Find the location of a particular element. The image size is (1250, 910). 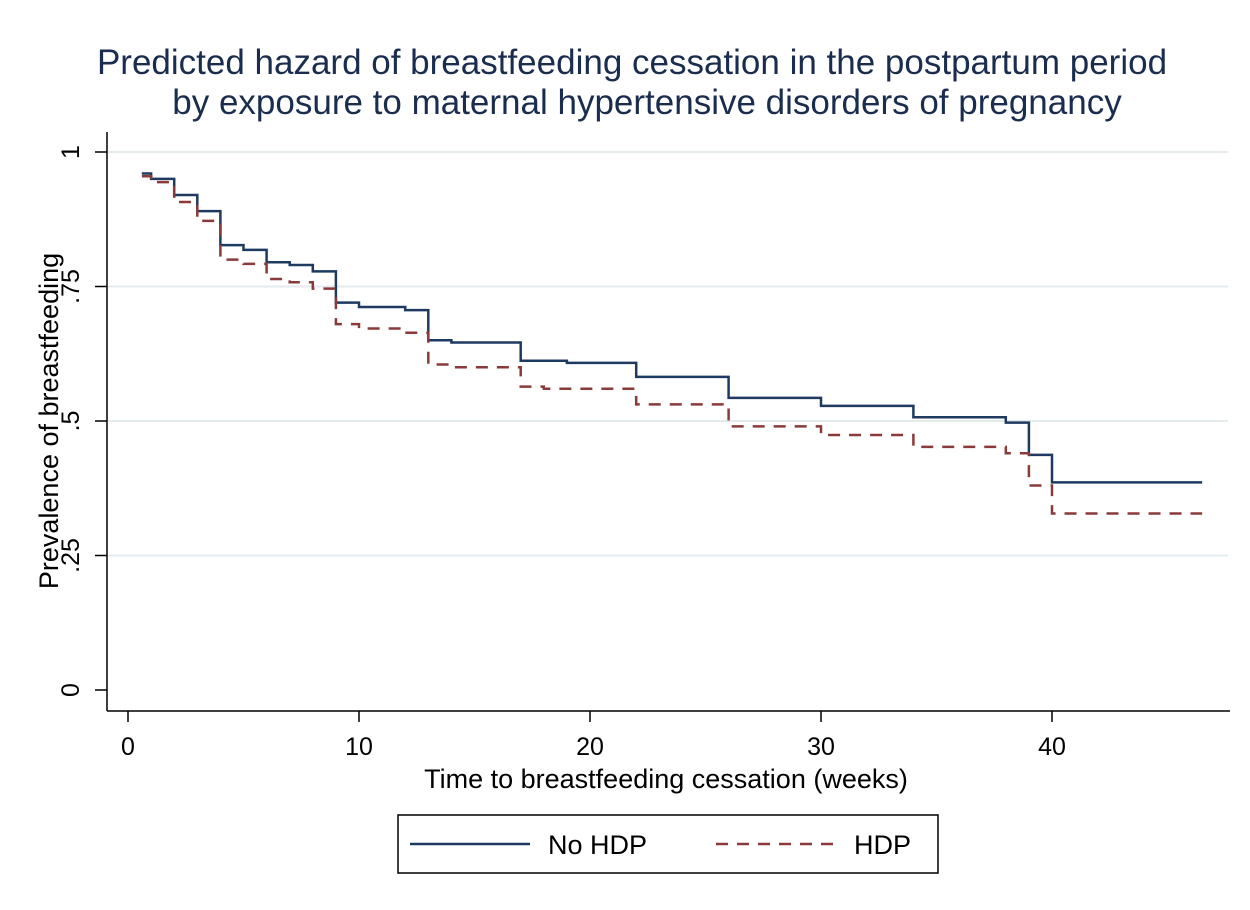

x-tick-label: 30 is located at coordinates (821, 747).